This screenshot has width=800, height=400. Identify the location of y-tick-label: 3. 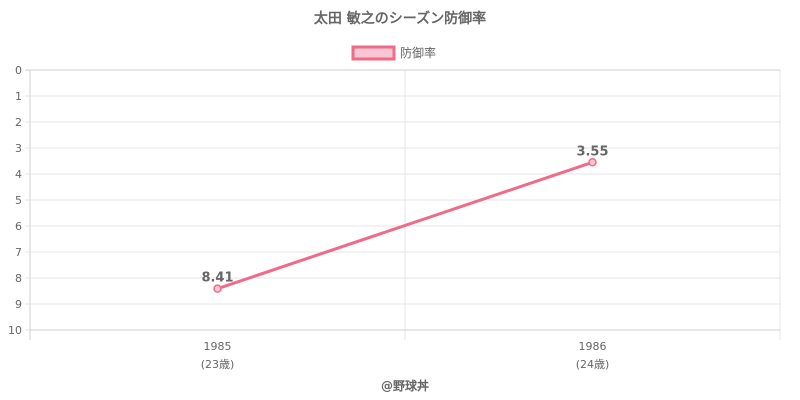
(18, 148).